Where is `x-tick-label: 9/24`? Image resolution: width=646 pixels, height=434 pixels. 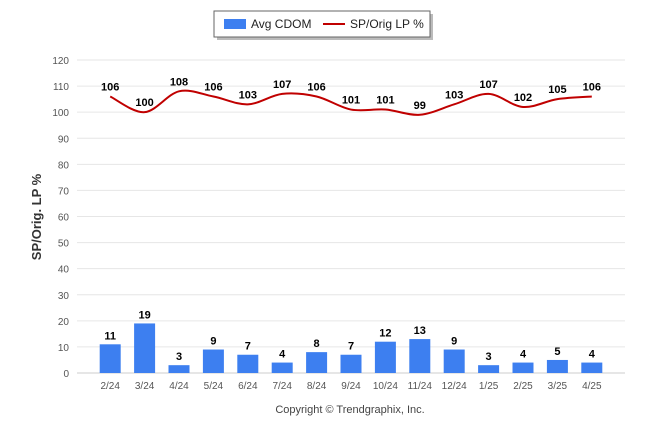
x-tick-label: 9/24 is located at coordinates (351, 386).